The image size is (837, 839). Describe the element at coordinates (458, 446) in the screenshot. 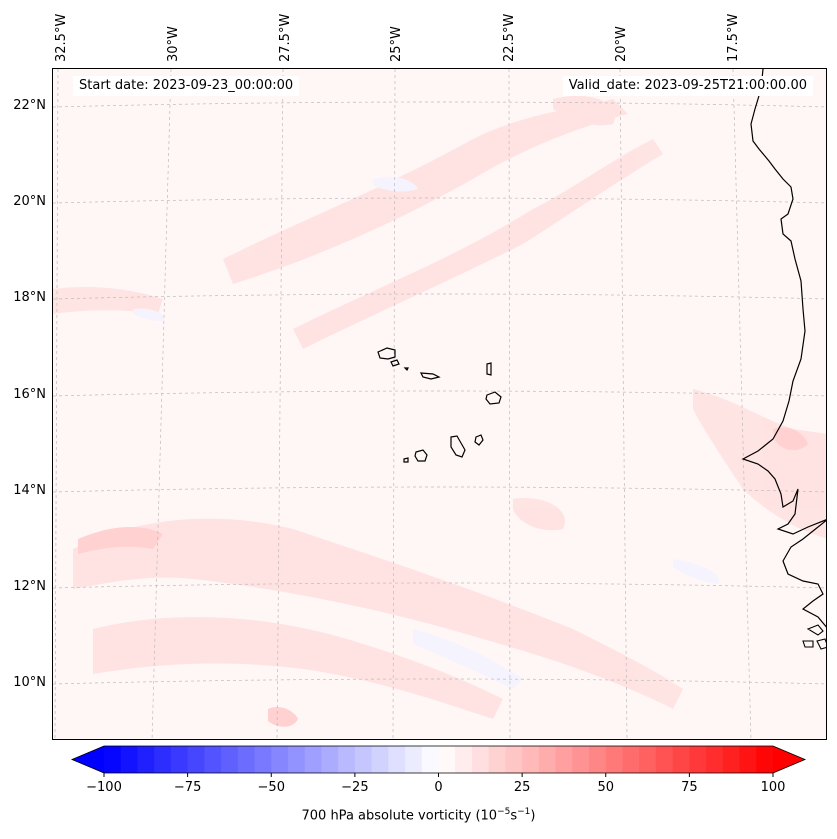

I see `island-santiago` at that location.